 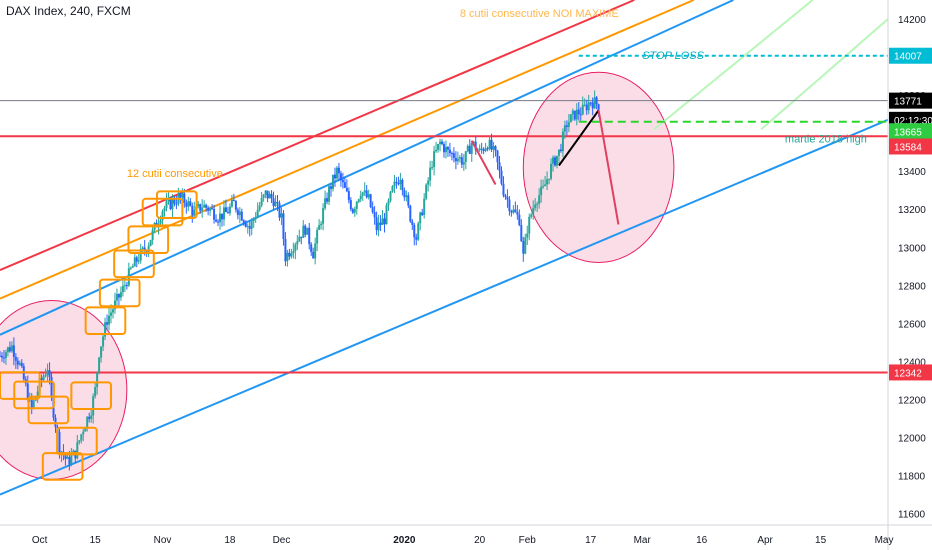 I want to click on x-tick-label-12: 15, so click(x=821, y=540).